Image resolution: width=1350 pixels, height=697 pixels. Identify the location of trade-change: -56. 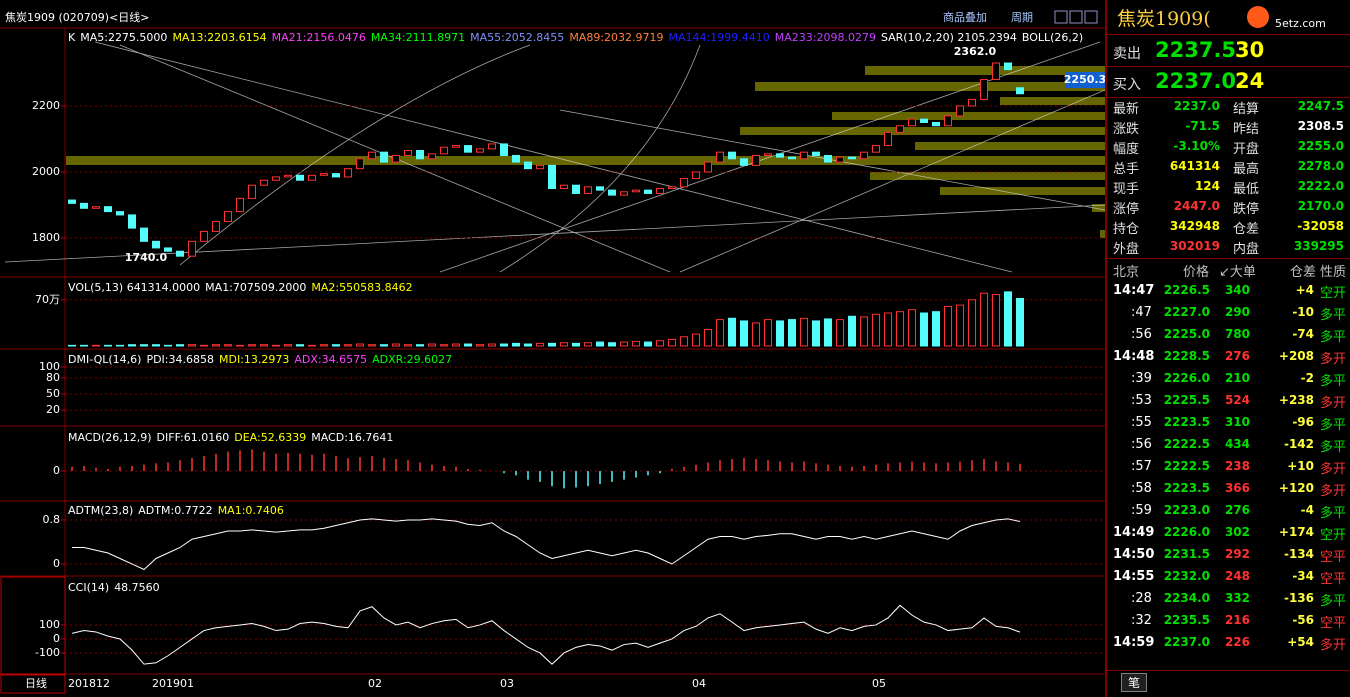
(1303, 620).